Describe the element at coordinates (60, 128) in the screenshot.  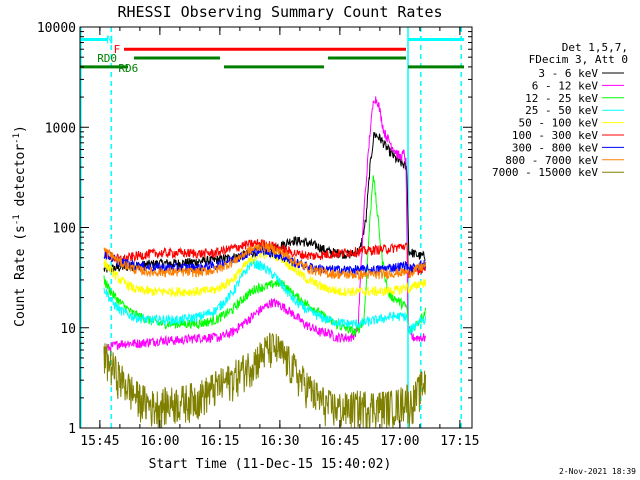
I see `y-tick-label-4: 1000` at that location.